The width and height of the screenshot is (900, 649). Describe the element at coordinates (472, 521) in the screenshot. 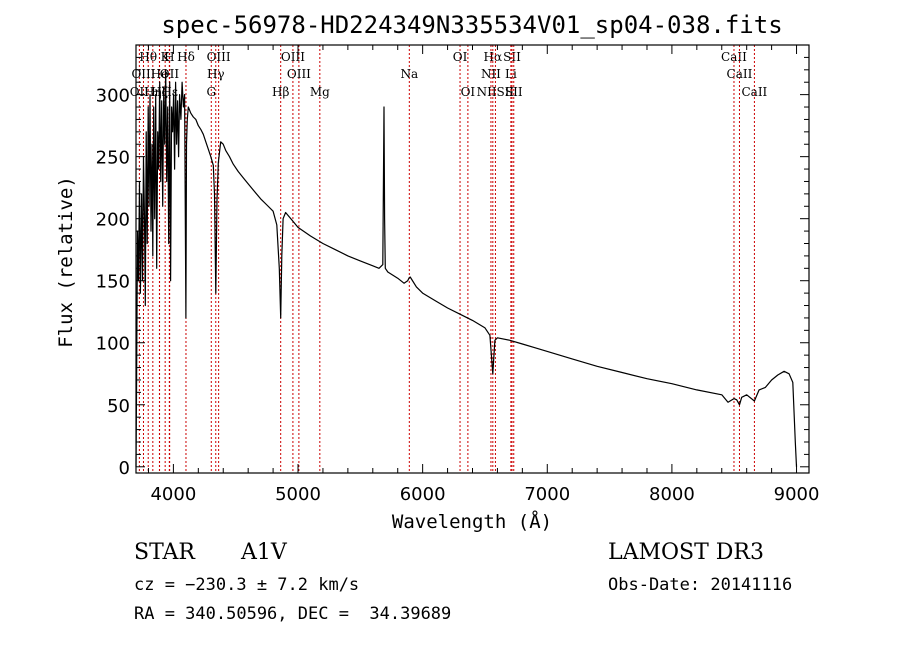

I see `x-axis-label: Wavelength (Å)` at that location.